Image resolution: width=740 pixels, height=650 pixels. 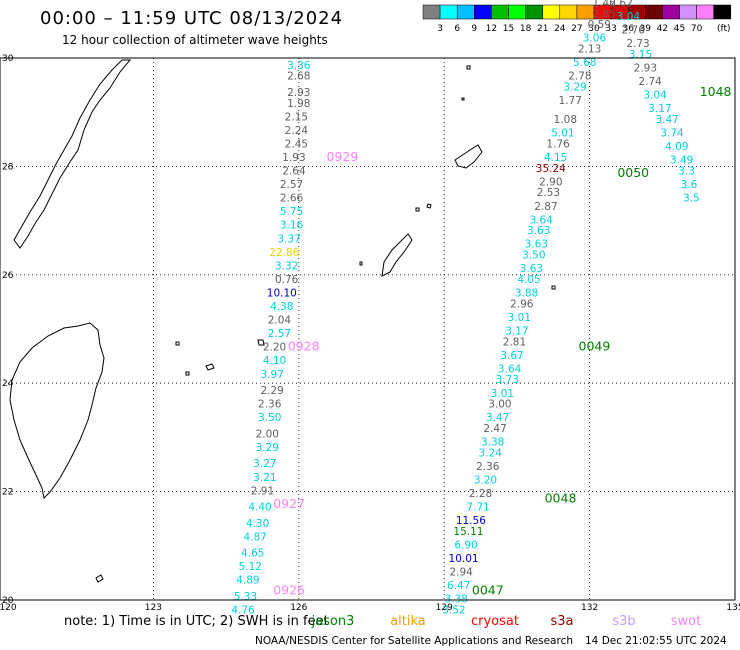 I want to click on wave-height-value: 5.12, so click(x=250, y=567).